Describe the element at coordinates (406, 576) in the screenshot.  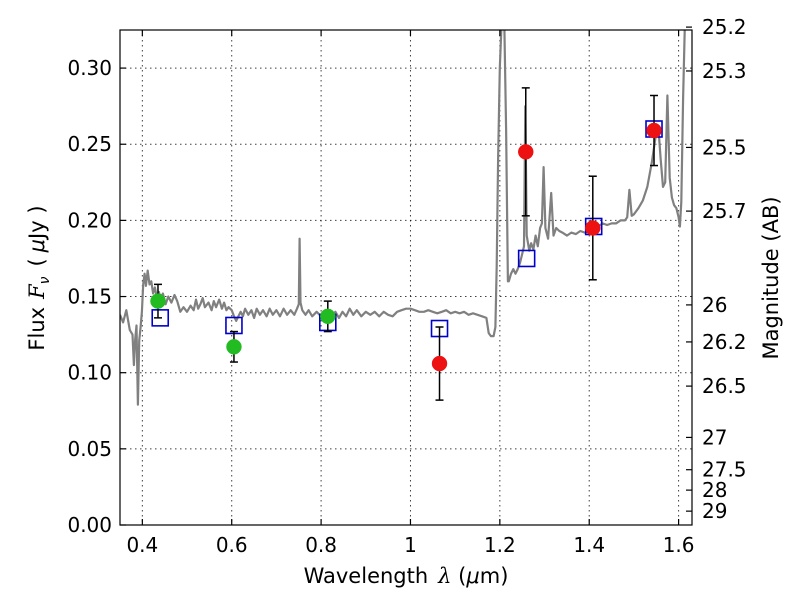
I see `x-axis-label: Wavelength λ (μm)` at that location.